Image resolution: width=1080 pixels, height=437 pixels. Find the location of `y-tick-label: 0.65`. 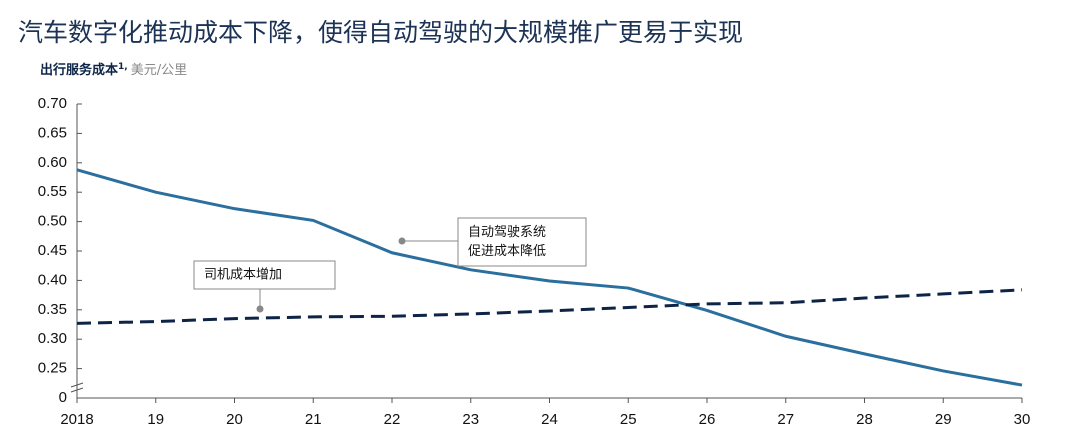

y-tick-label: 0.65 is located at coordinates (52, 132).